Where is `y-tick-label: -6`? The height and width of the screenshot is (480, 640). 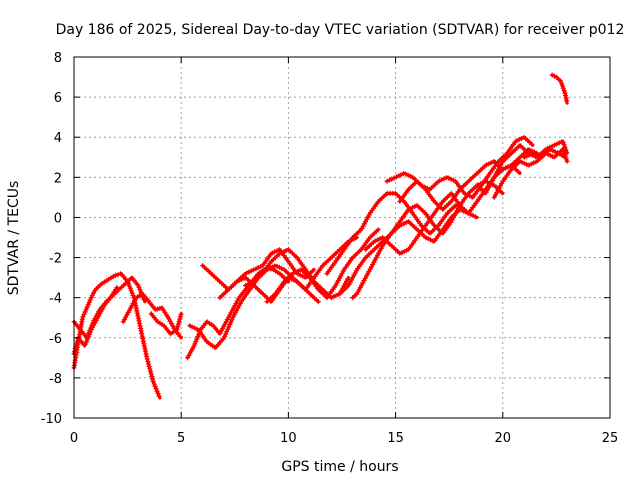
y-tick-label: -6 is located at coordinates (55, 339).